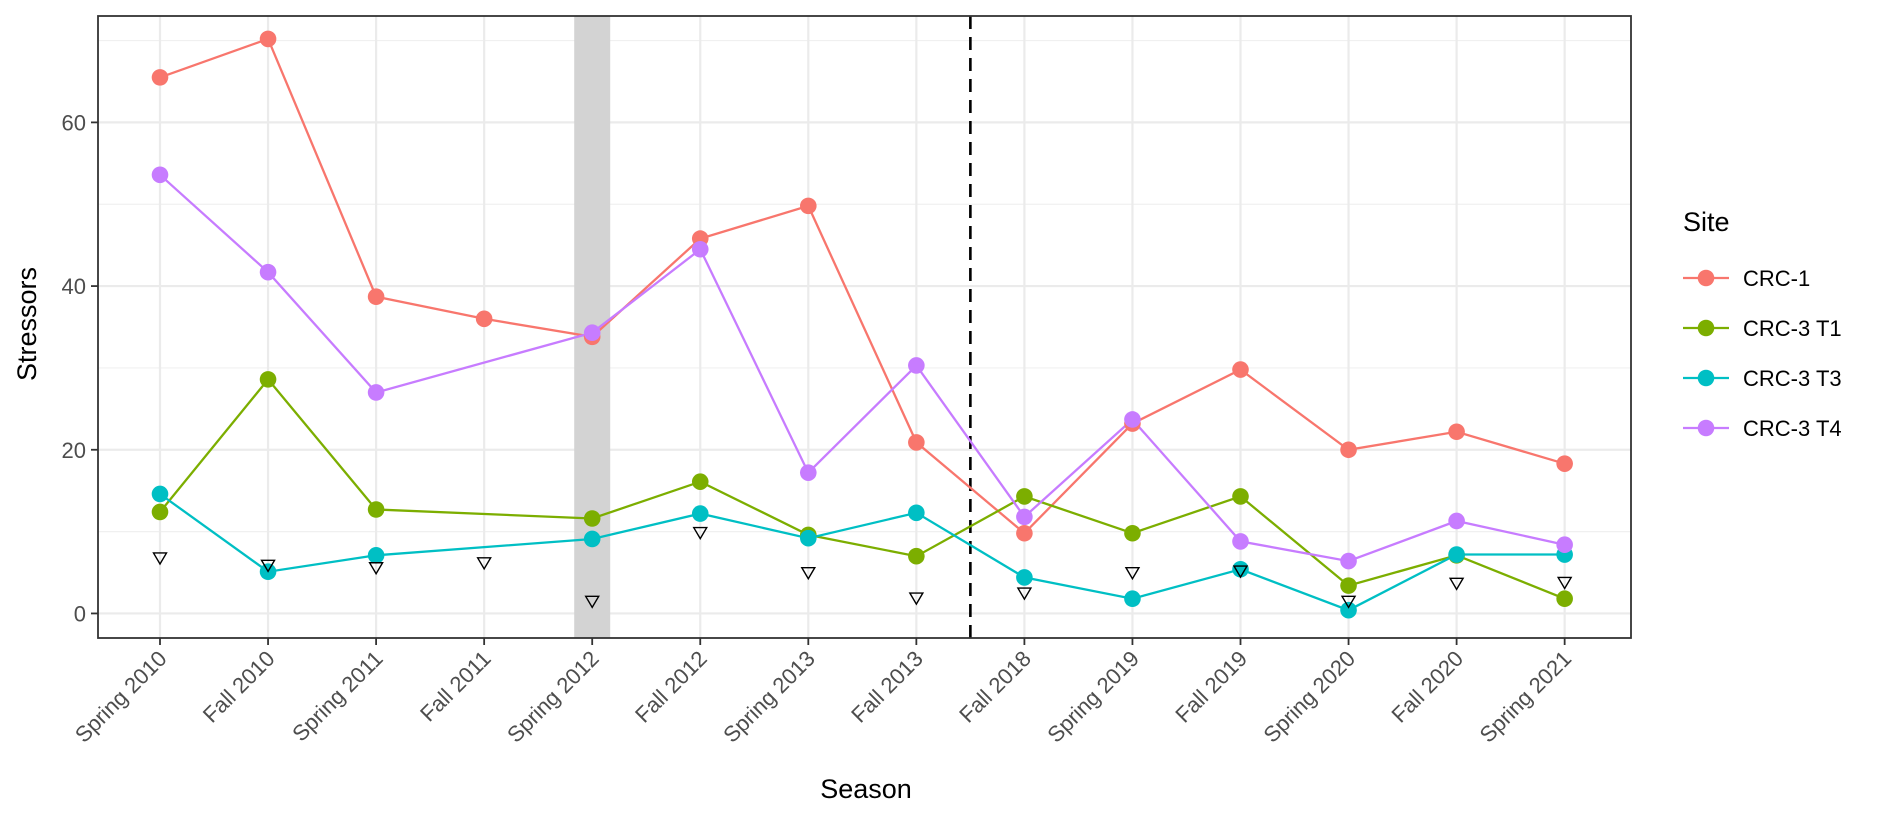 This screenshot has width=1879, height=821. I want to click on x-tick-label: Spring 2019, so click(1093, 697).